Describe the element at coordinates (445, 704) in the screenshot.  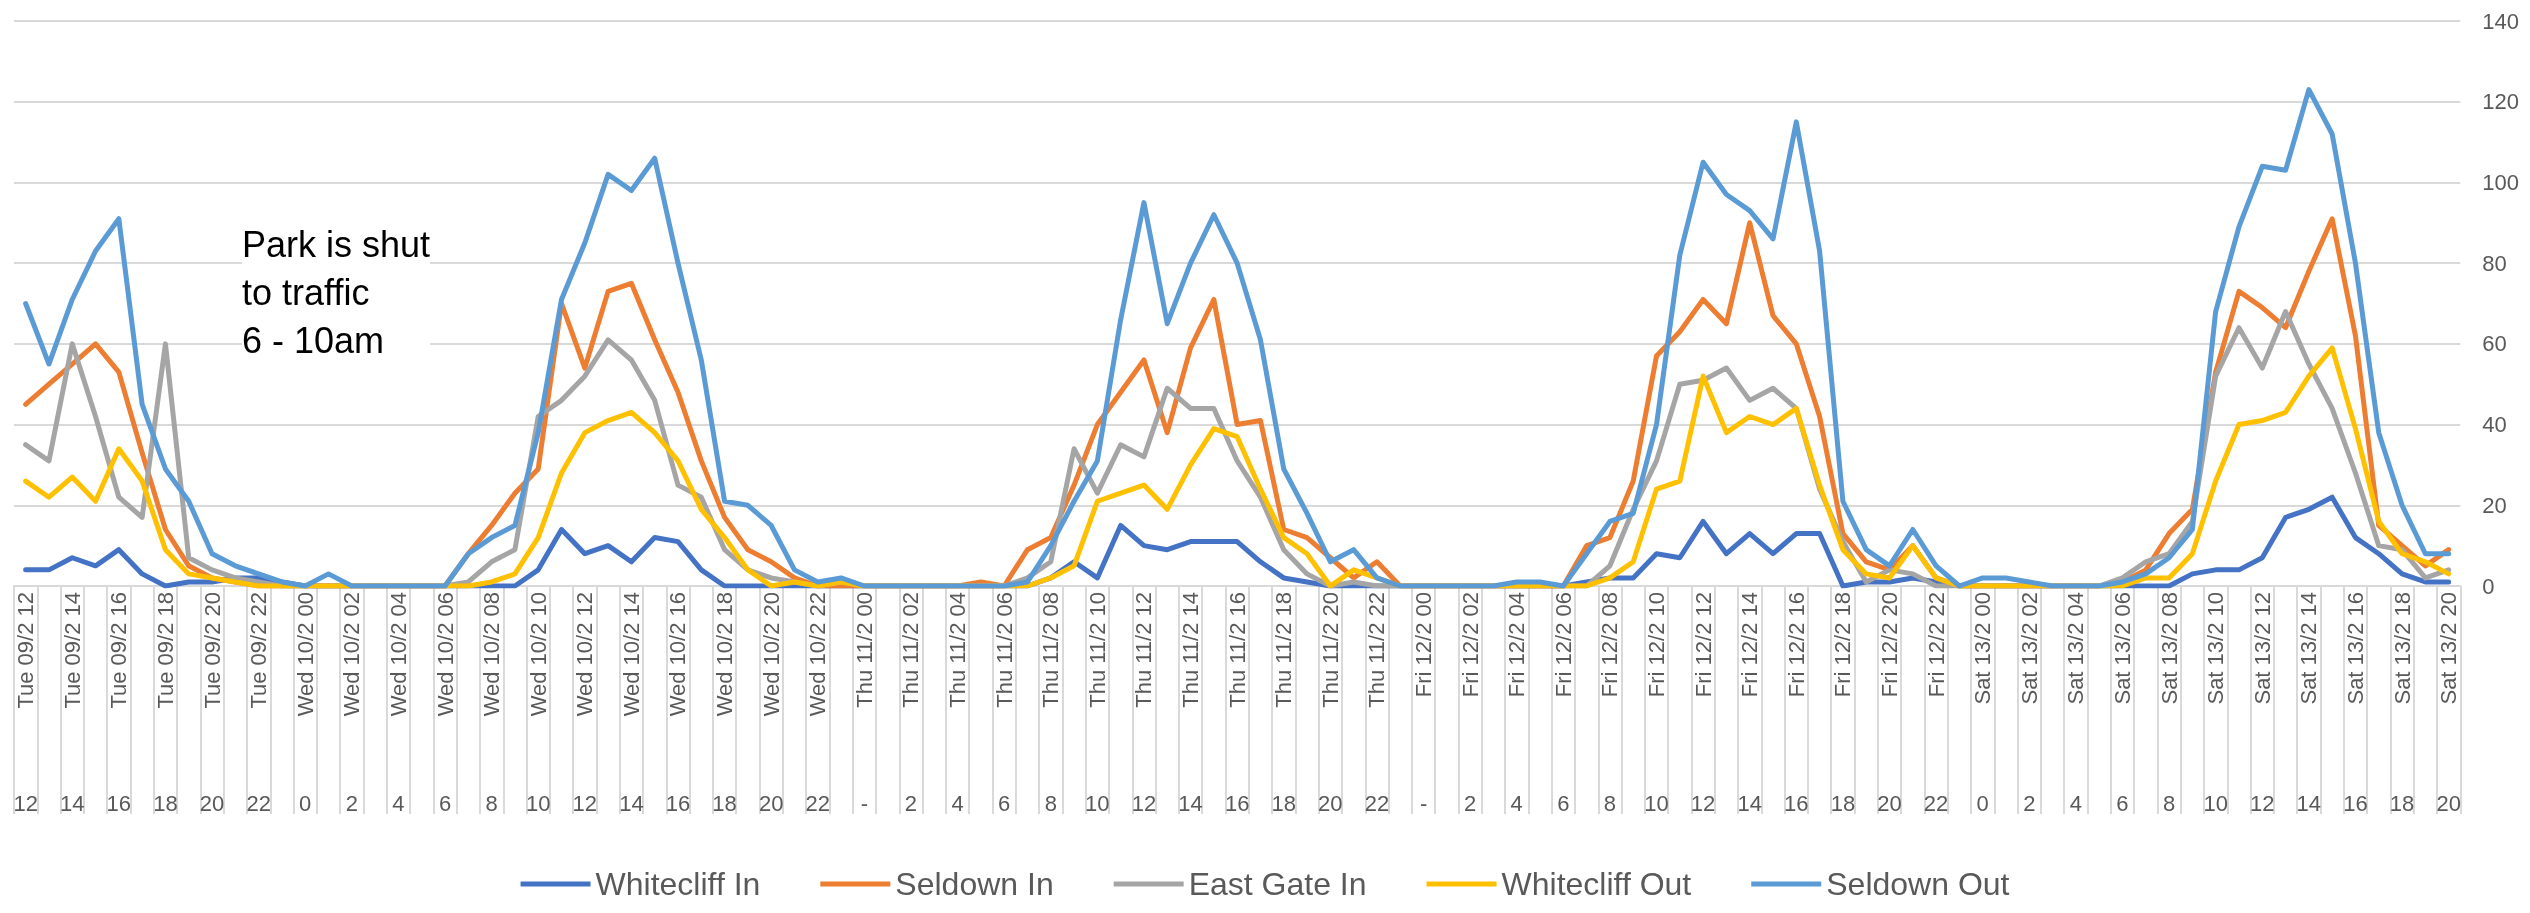
I see `category-label: Wed 10/2 06 6` at that location.